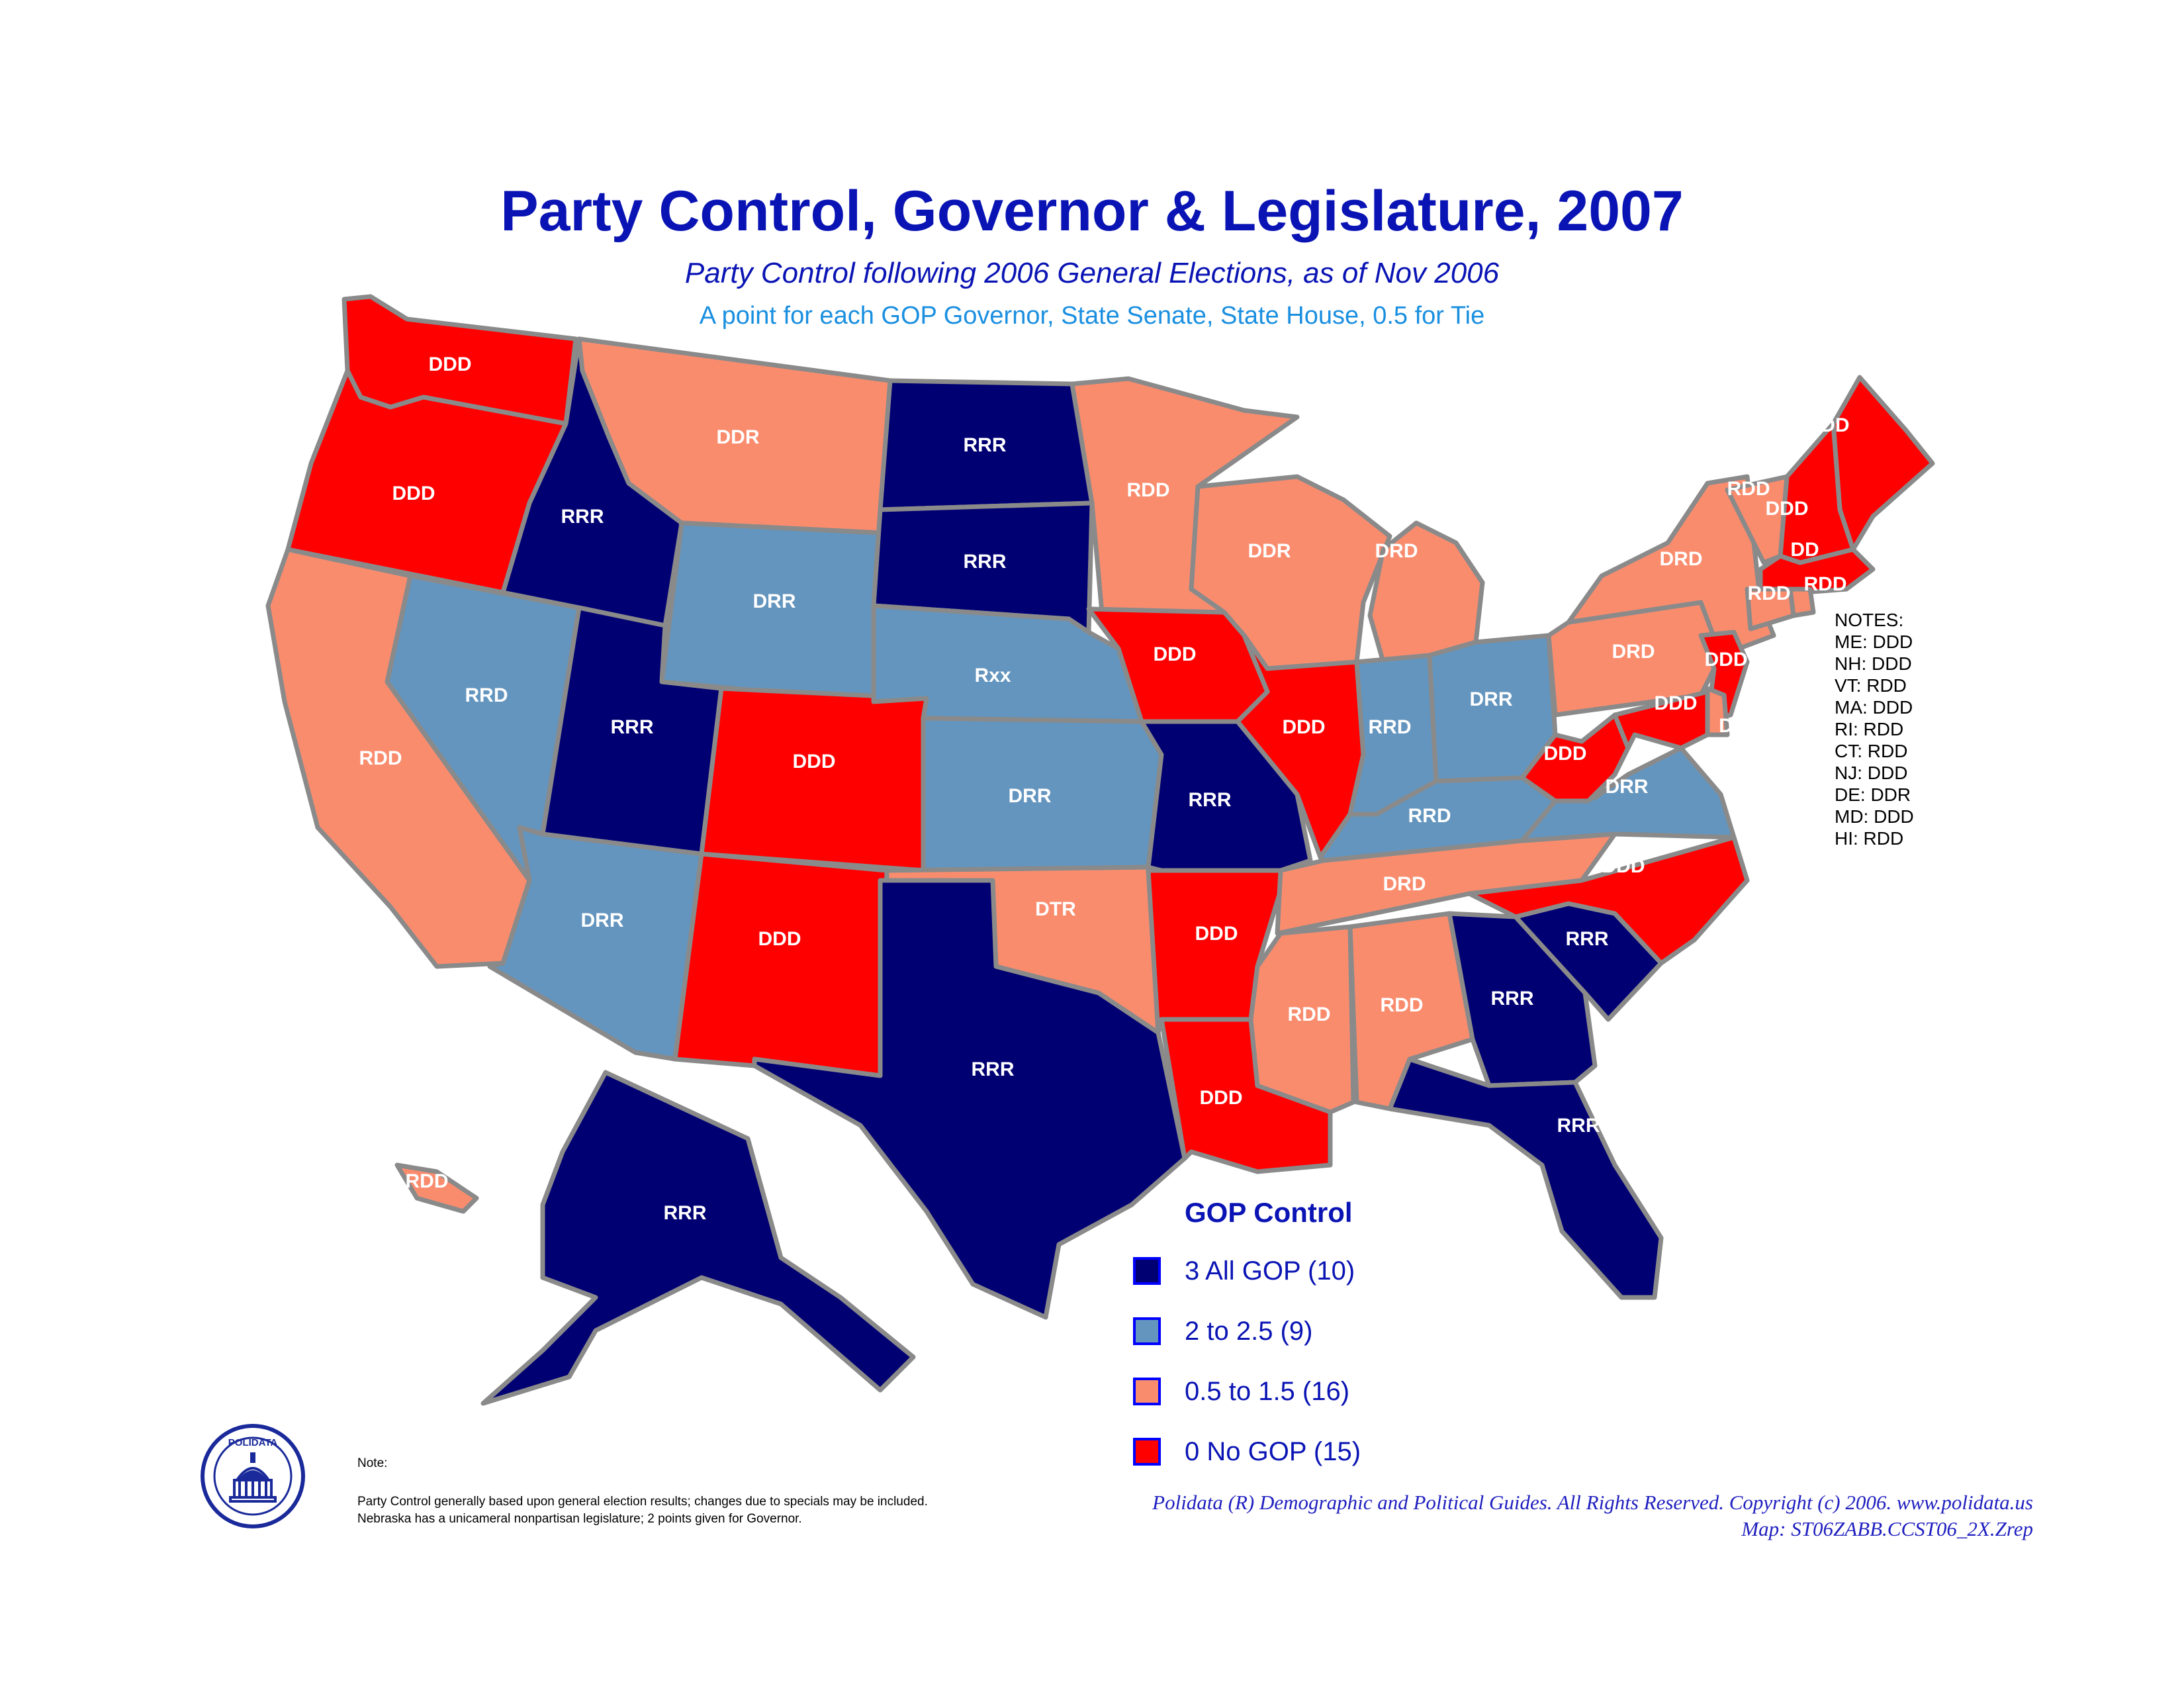 This screenshot has height=1688, width=2184. Describe the element at coordinates (1565, 754) in the screenshot. I see `state-label-wv: DDD` at that location.